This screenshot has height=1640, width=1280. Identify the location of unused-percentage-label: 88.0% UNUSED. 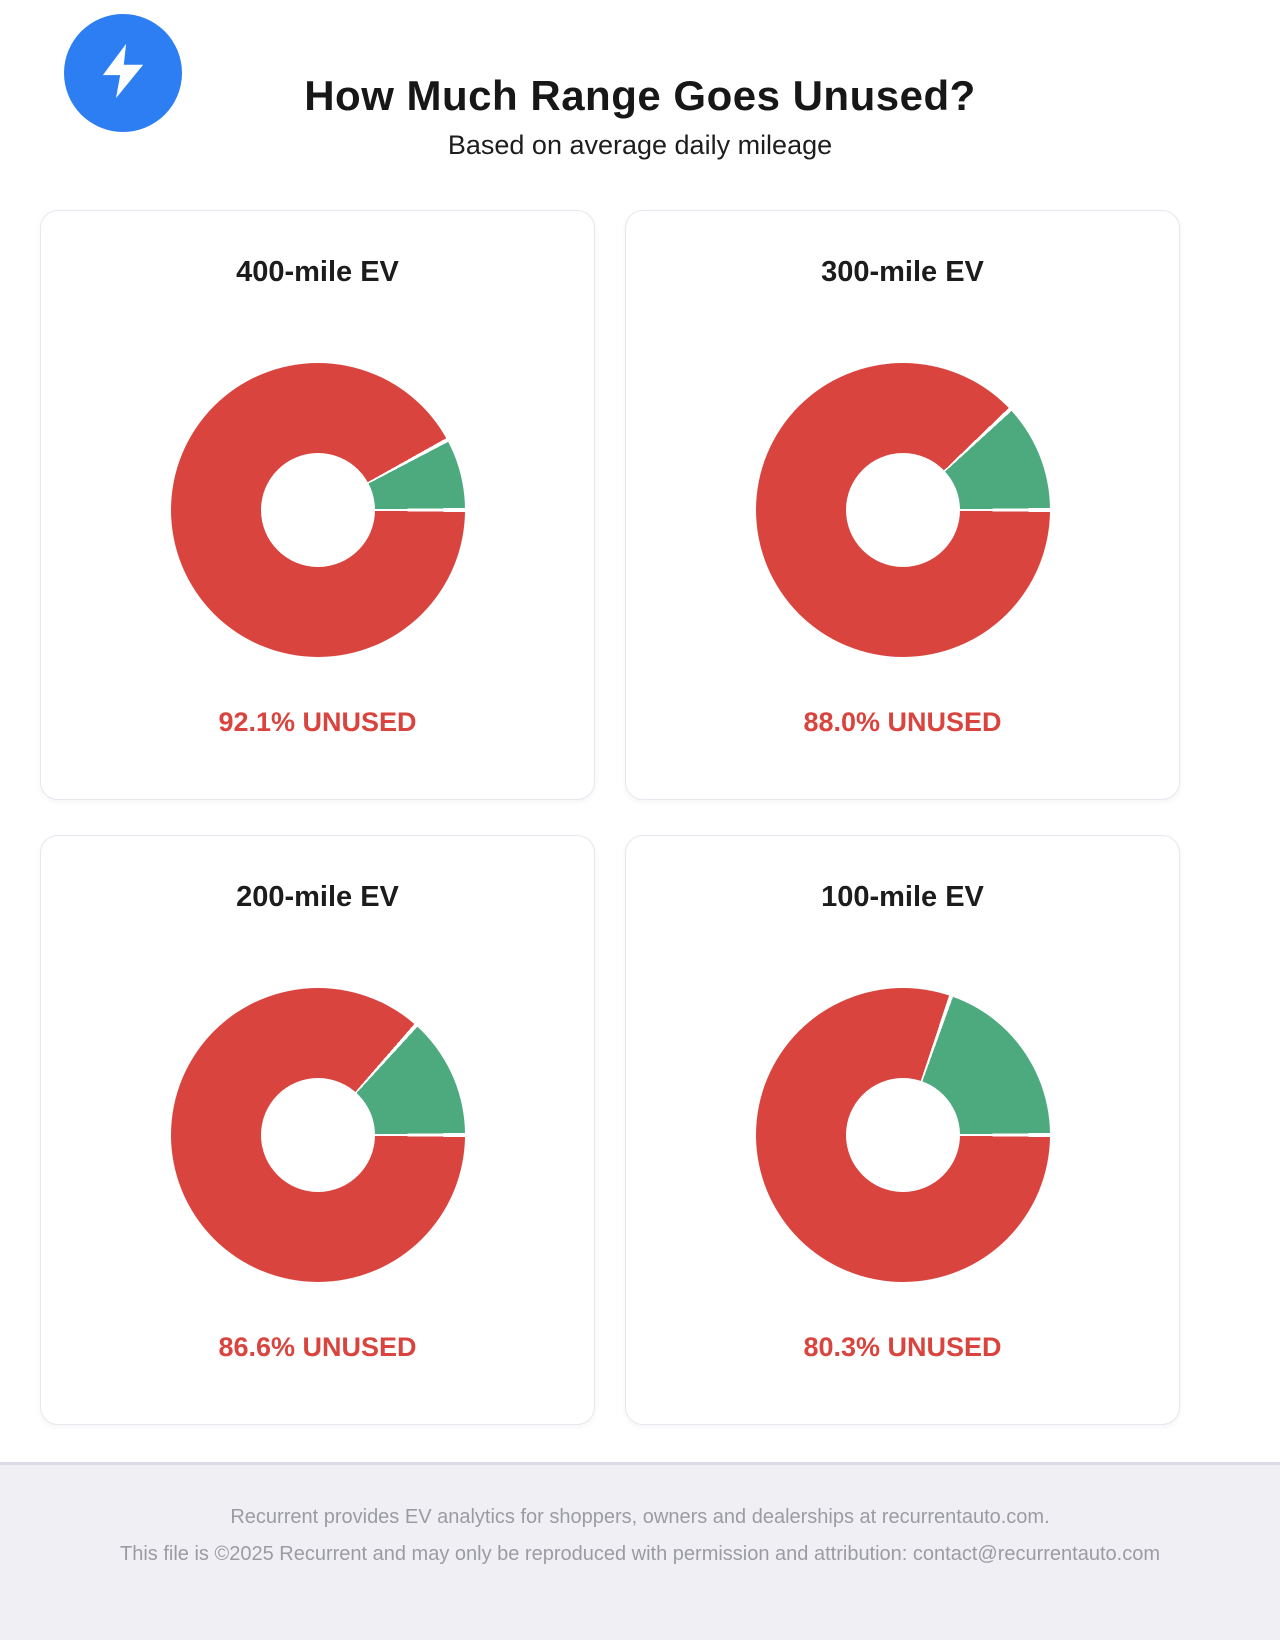
(902, 722).